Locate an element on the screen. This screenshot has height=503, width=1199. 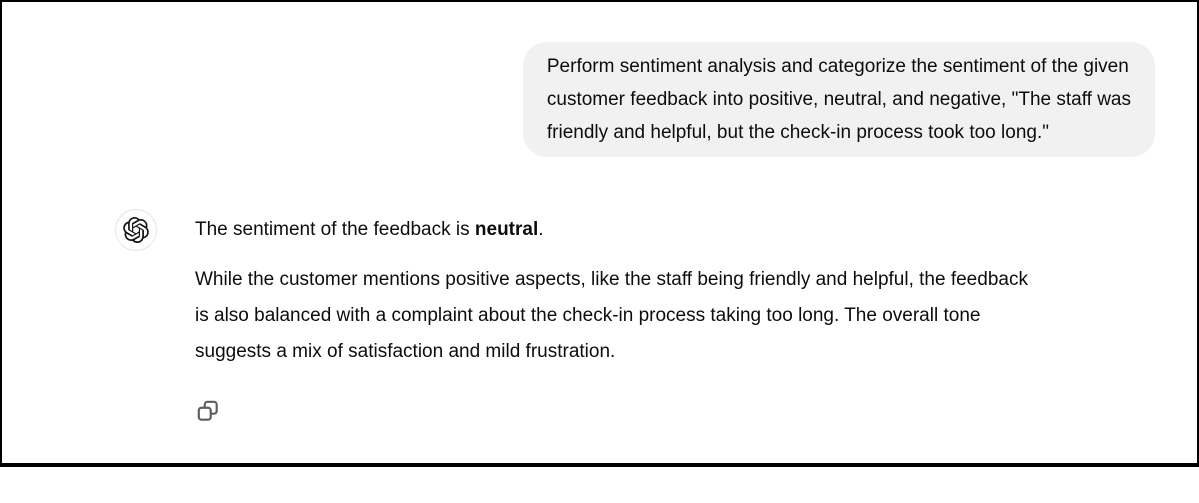
openai-logo-icon is located at coordinates (136, 230).